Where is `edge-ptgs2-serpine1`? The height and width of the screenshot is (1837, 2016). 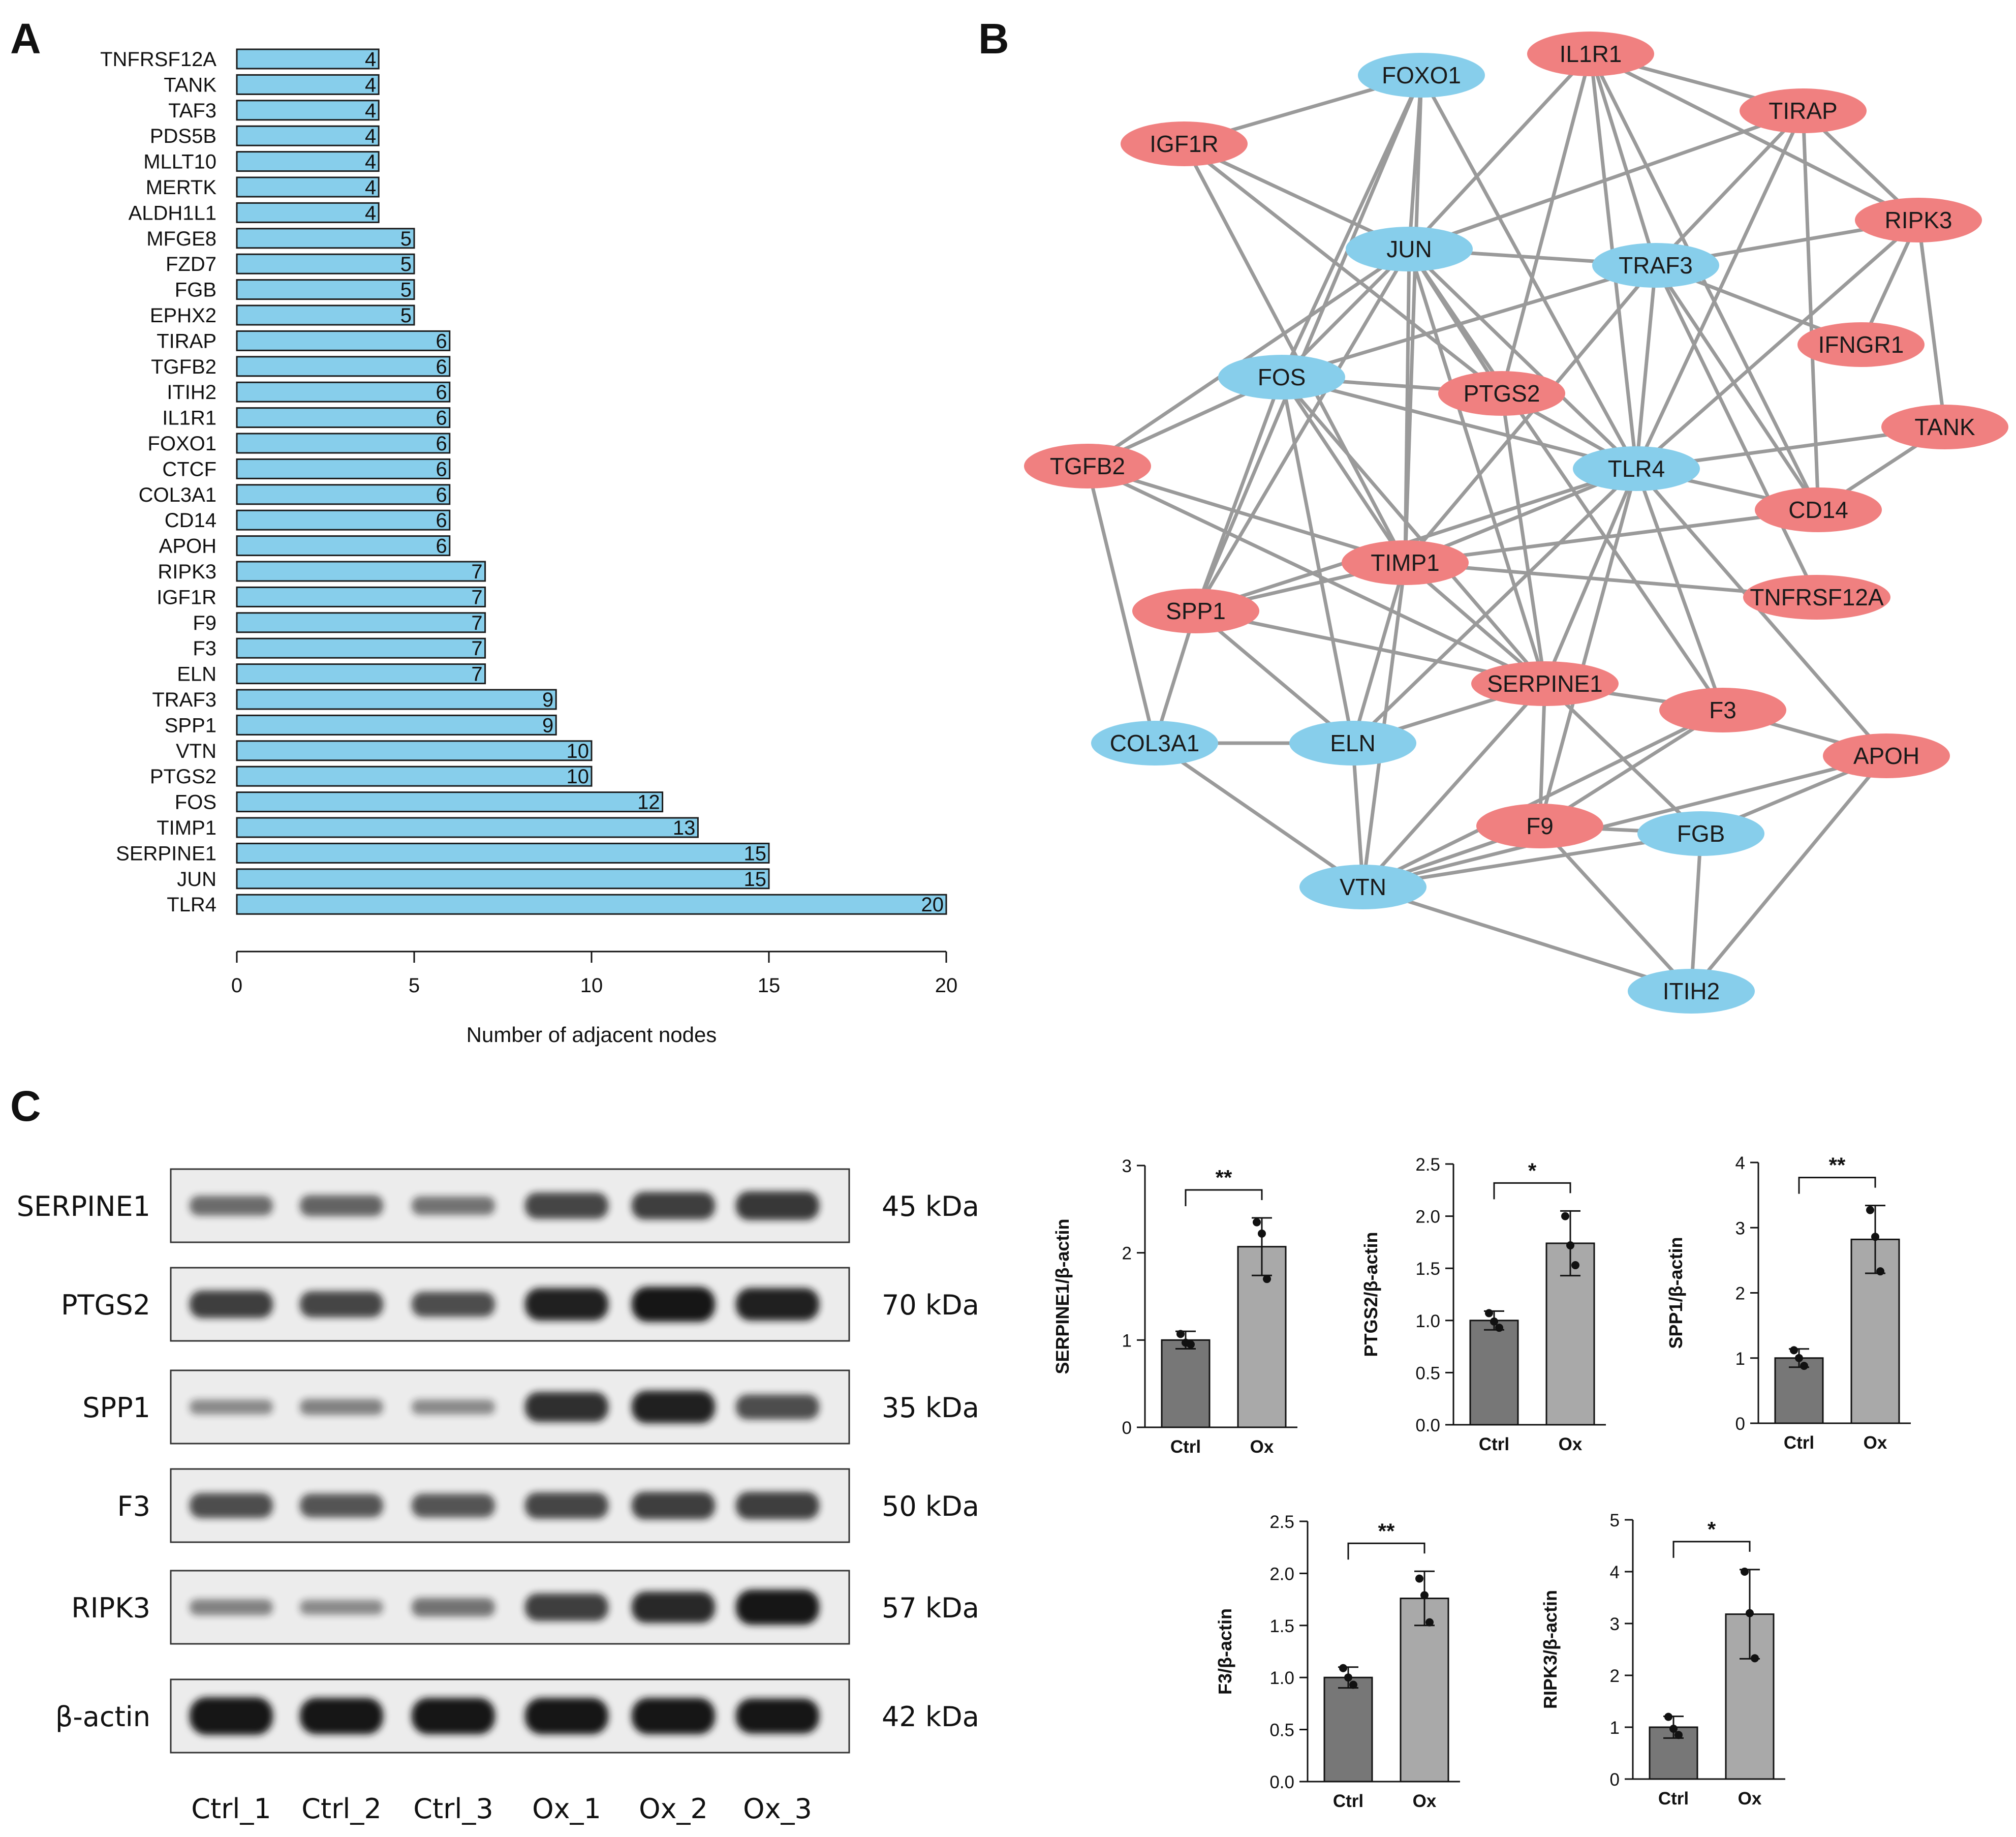
edge-ptgs2-serpine1 is located at coordinates (1524, 538).